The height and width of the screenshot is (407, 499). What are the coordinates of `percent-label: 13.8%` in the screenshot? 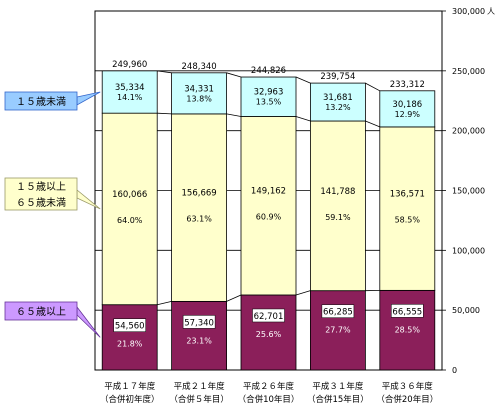 It's located at (199, 98).